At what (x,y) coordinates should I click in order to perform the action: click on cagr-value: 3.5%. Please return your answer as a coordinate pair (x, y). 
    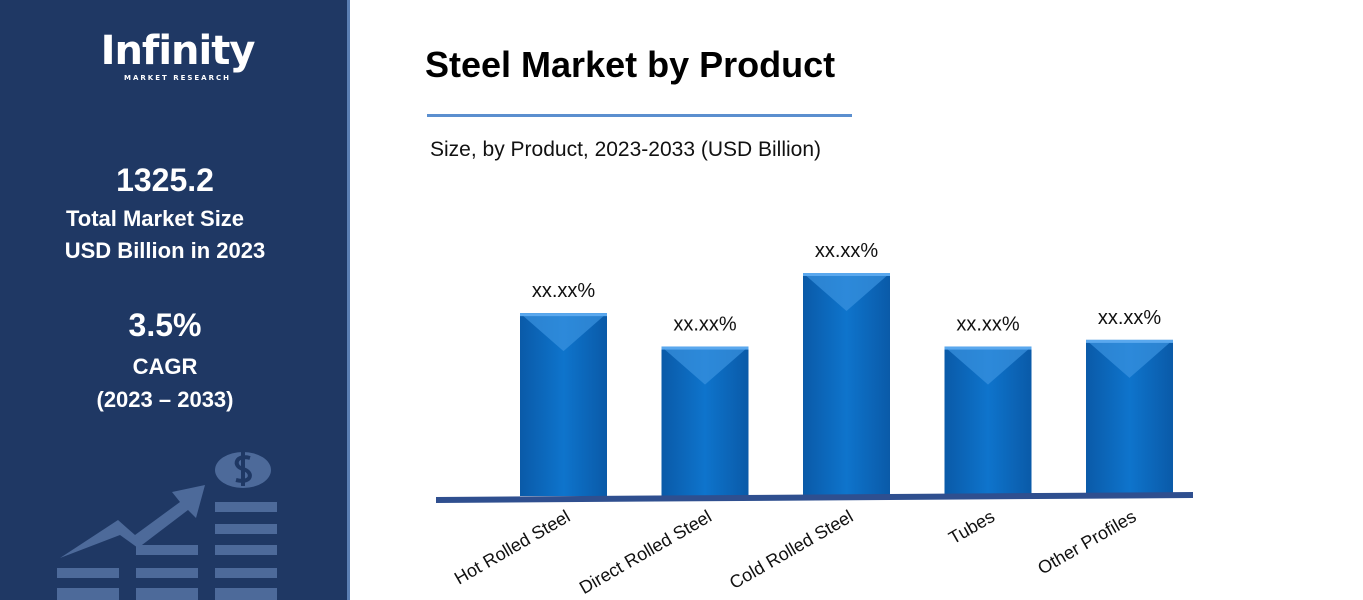
    Looking at the image, I should click on (165, 325).